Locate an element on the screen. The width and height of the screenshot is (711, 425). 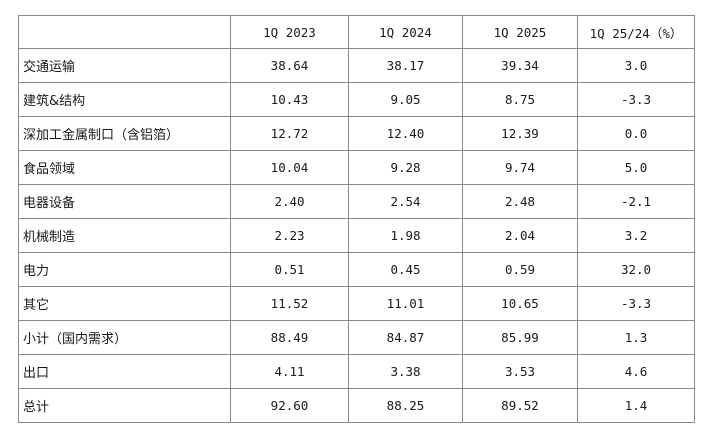
table-cell: 2.40 is located at coordinates (289, 201).